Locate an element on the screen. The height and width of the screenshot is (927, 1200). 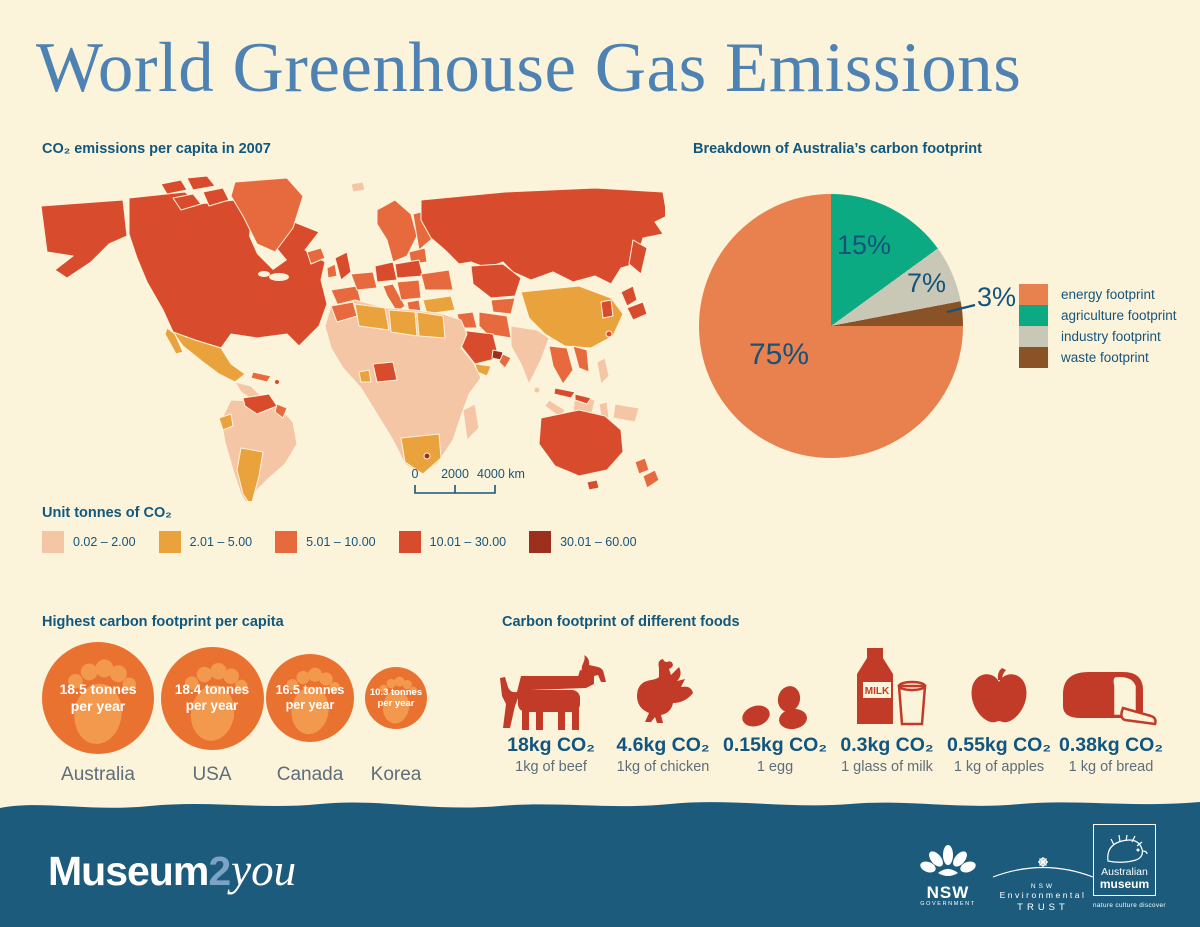
pie-legend-row: waste footprint is located at coordinates (1098, 357).